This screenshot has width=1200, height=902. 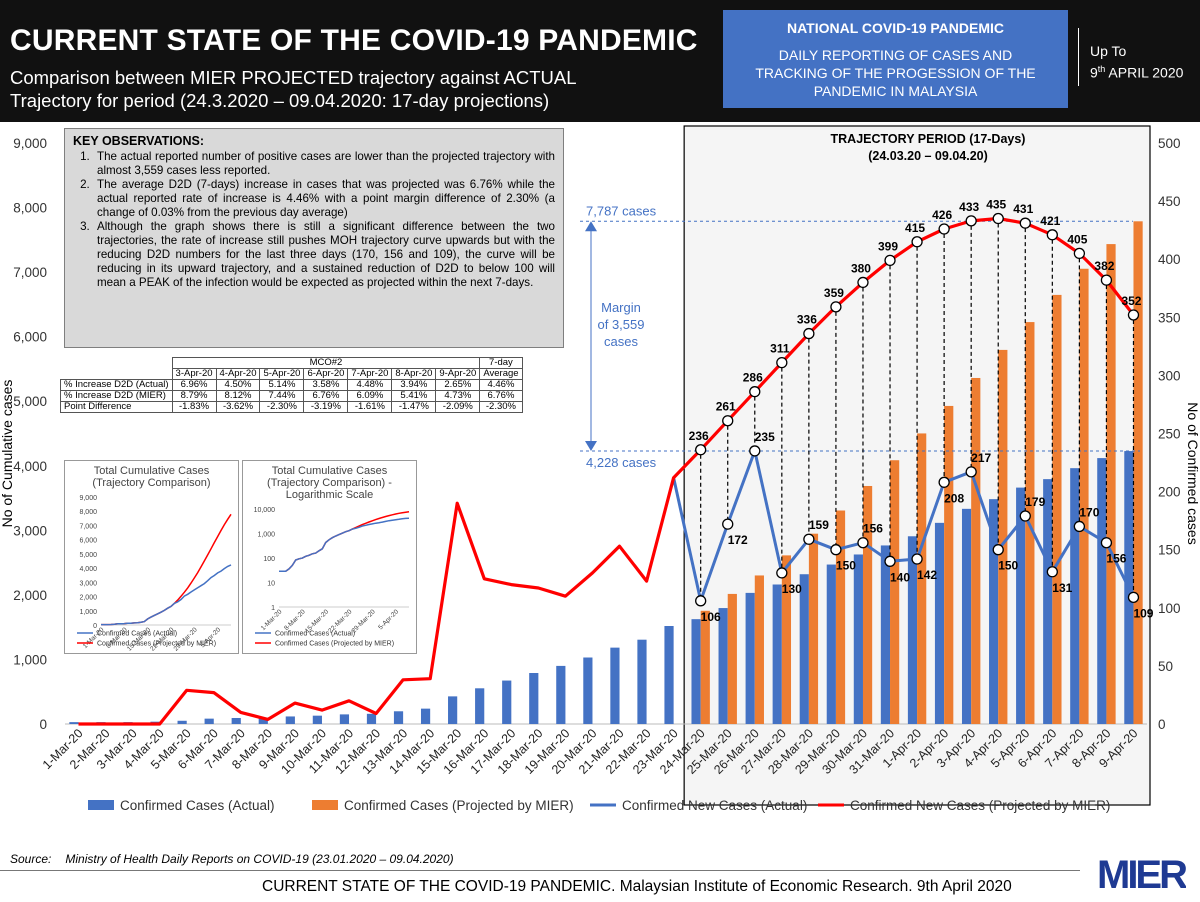 What do you see at coordinates (895, 91) in the screenshot?
I see `box-line-3: PANDEMIC IN MALAYSIA` at bounding box center [895, 91].